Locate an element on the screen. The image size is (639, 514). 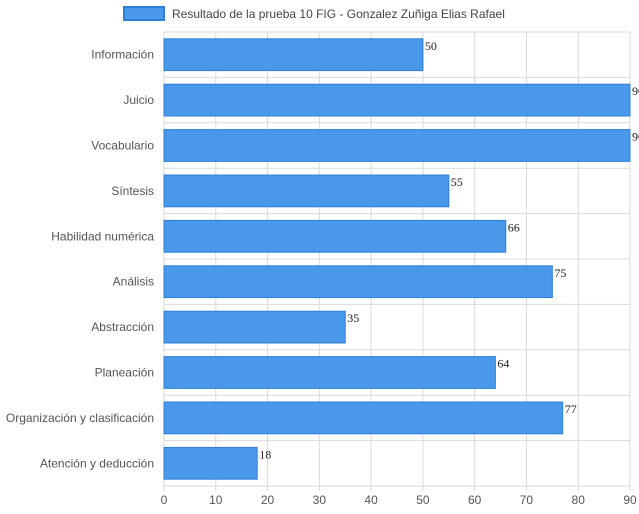
x-tick-label: 20 is located at coordinates (268, 500).